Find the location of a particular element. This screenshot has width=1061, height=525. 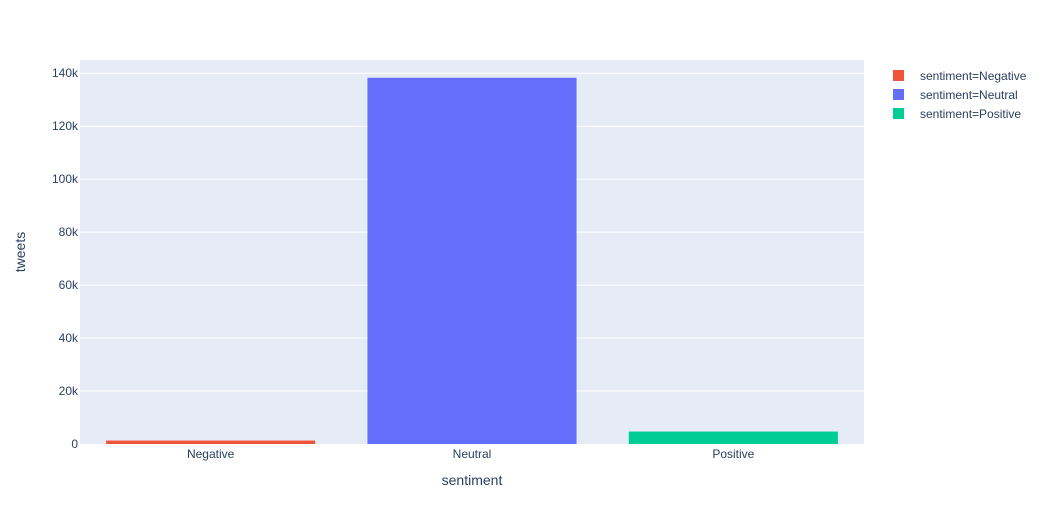

legend-label: sentiment=Neutral is located at coordinates (969, 94).